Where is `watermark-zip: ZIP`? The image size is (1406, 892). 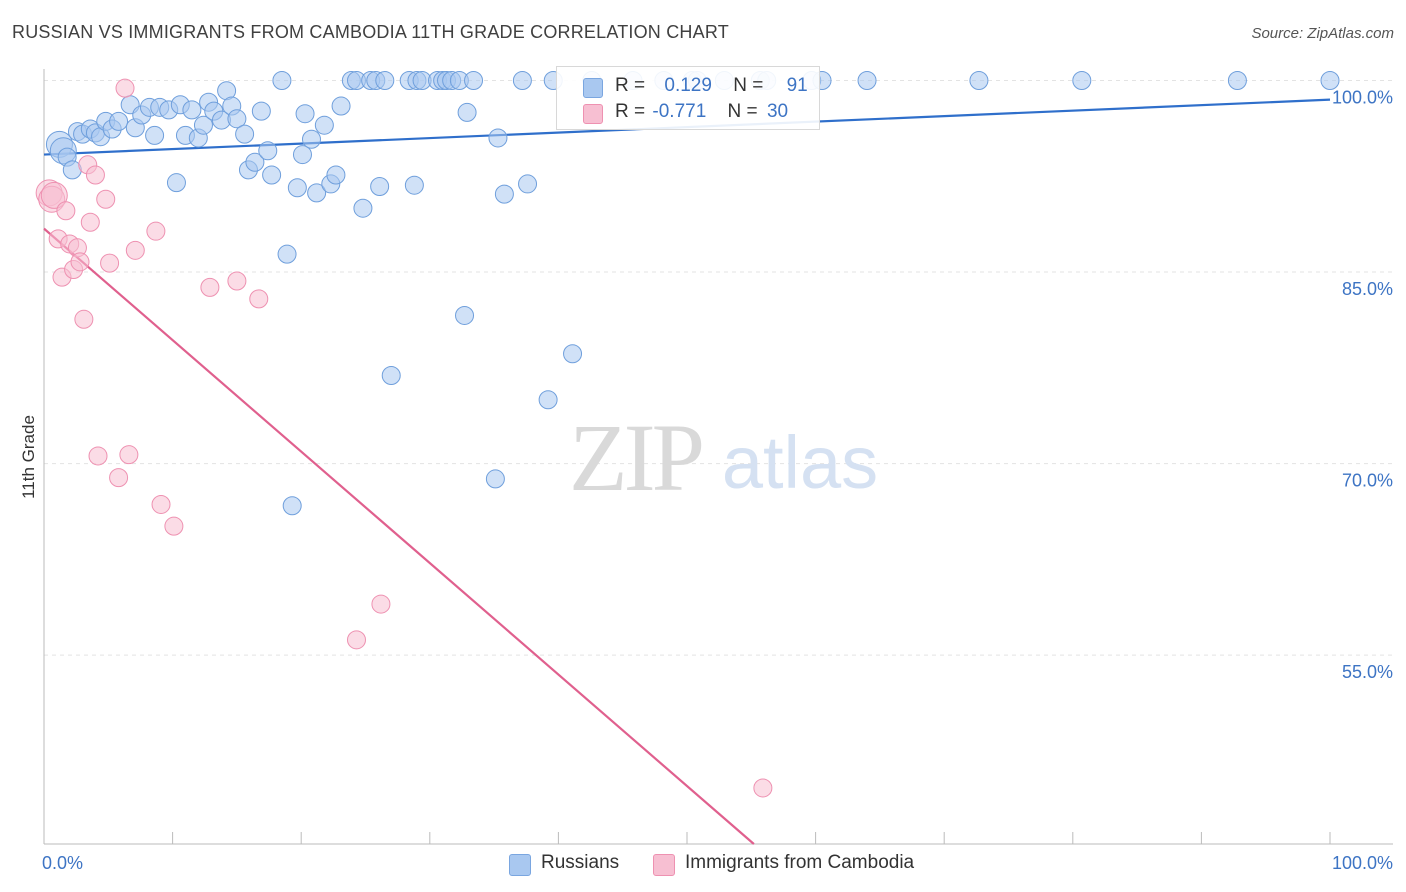
watermark-zip: ZIP is located at coordinates (635, 457).